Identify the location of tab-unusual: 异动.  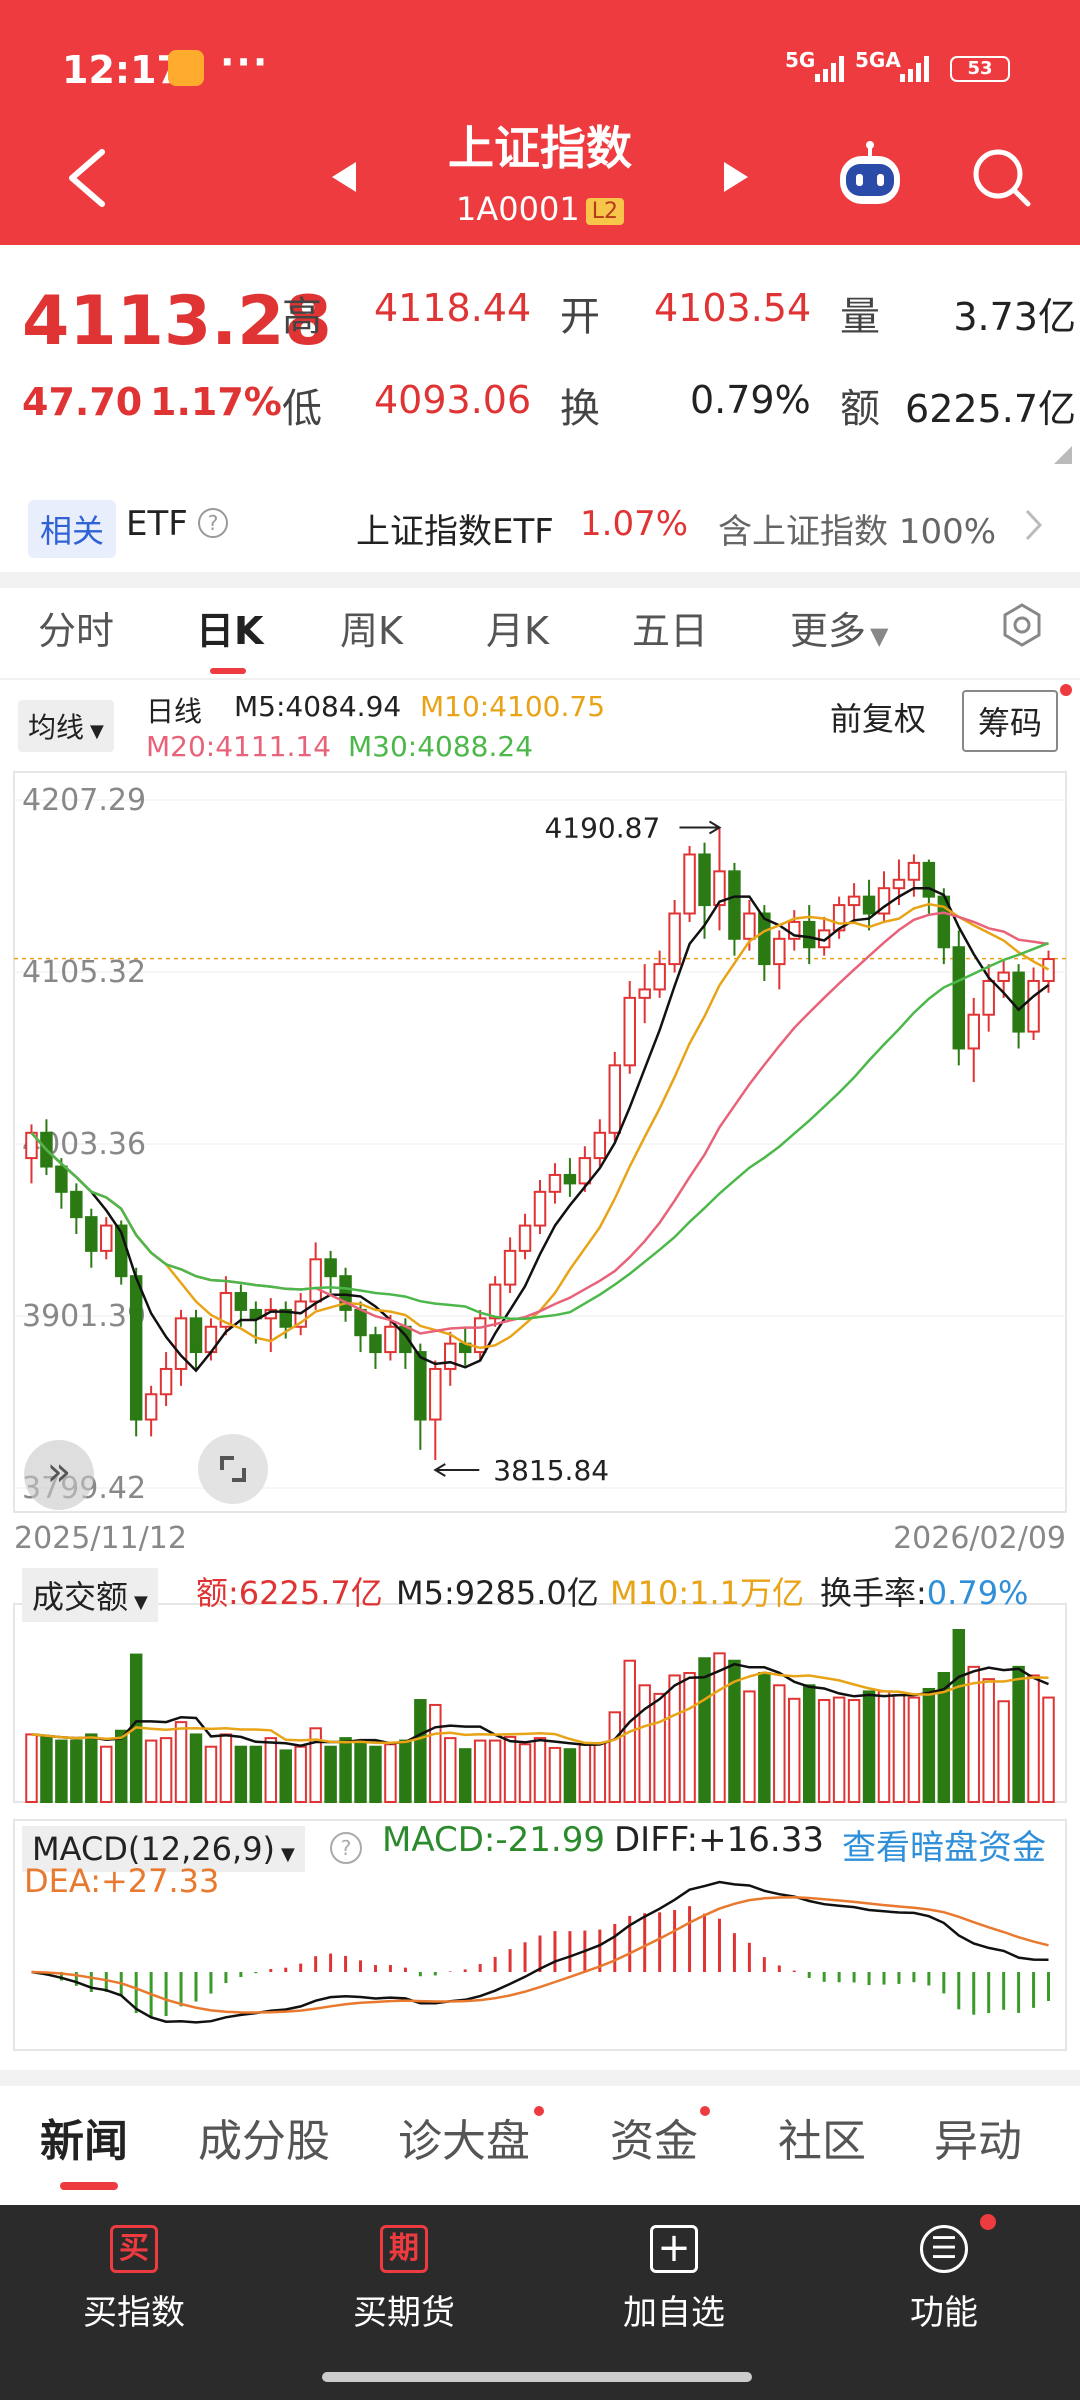
(978, 2141).